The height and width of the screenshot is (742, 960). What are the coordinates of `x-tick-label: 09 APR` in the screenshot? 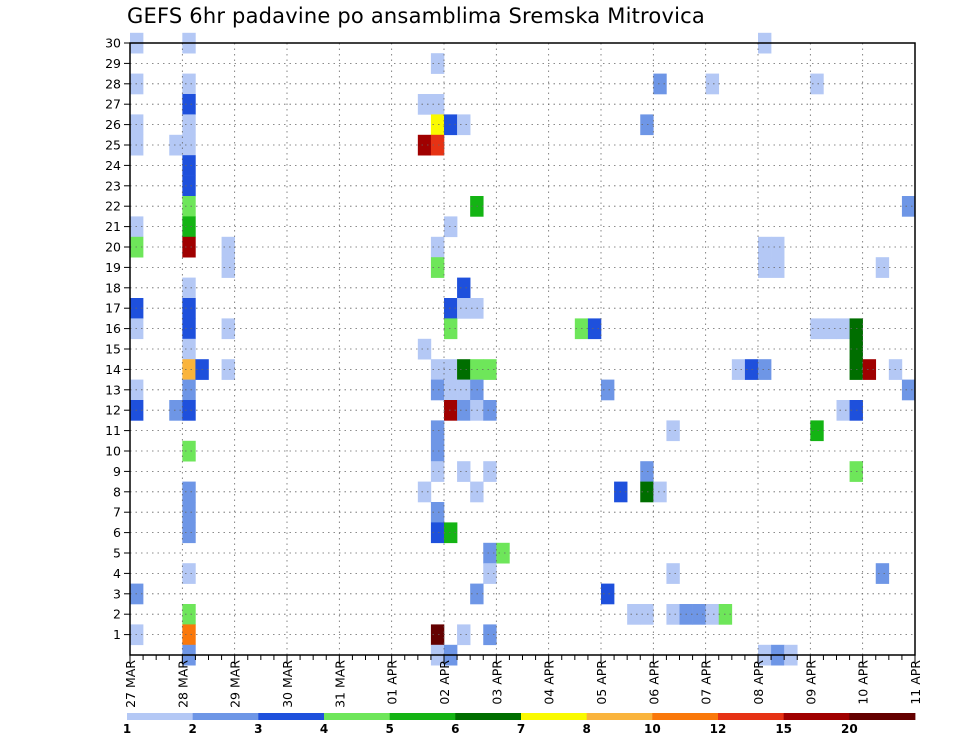 It's located at (810, 682).